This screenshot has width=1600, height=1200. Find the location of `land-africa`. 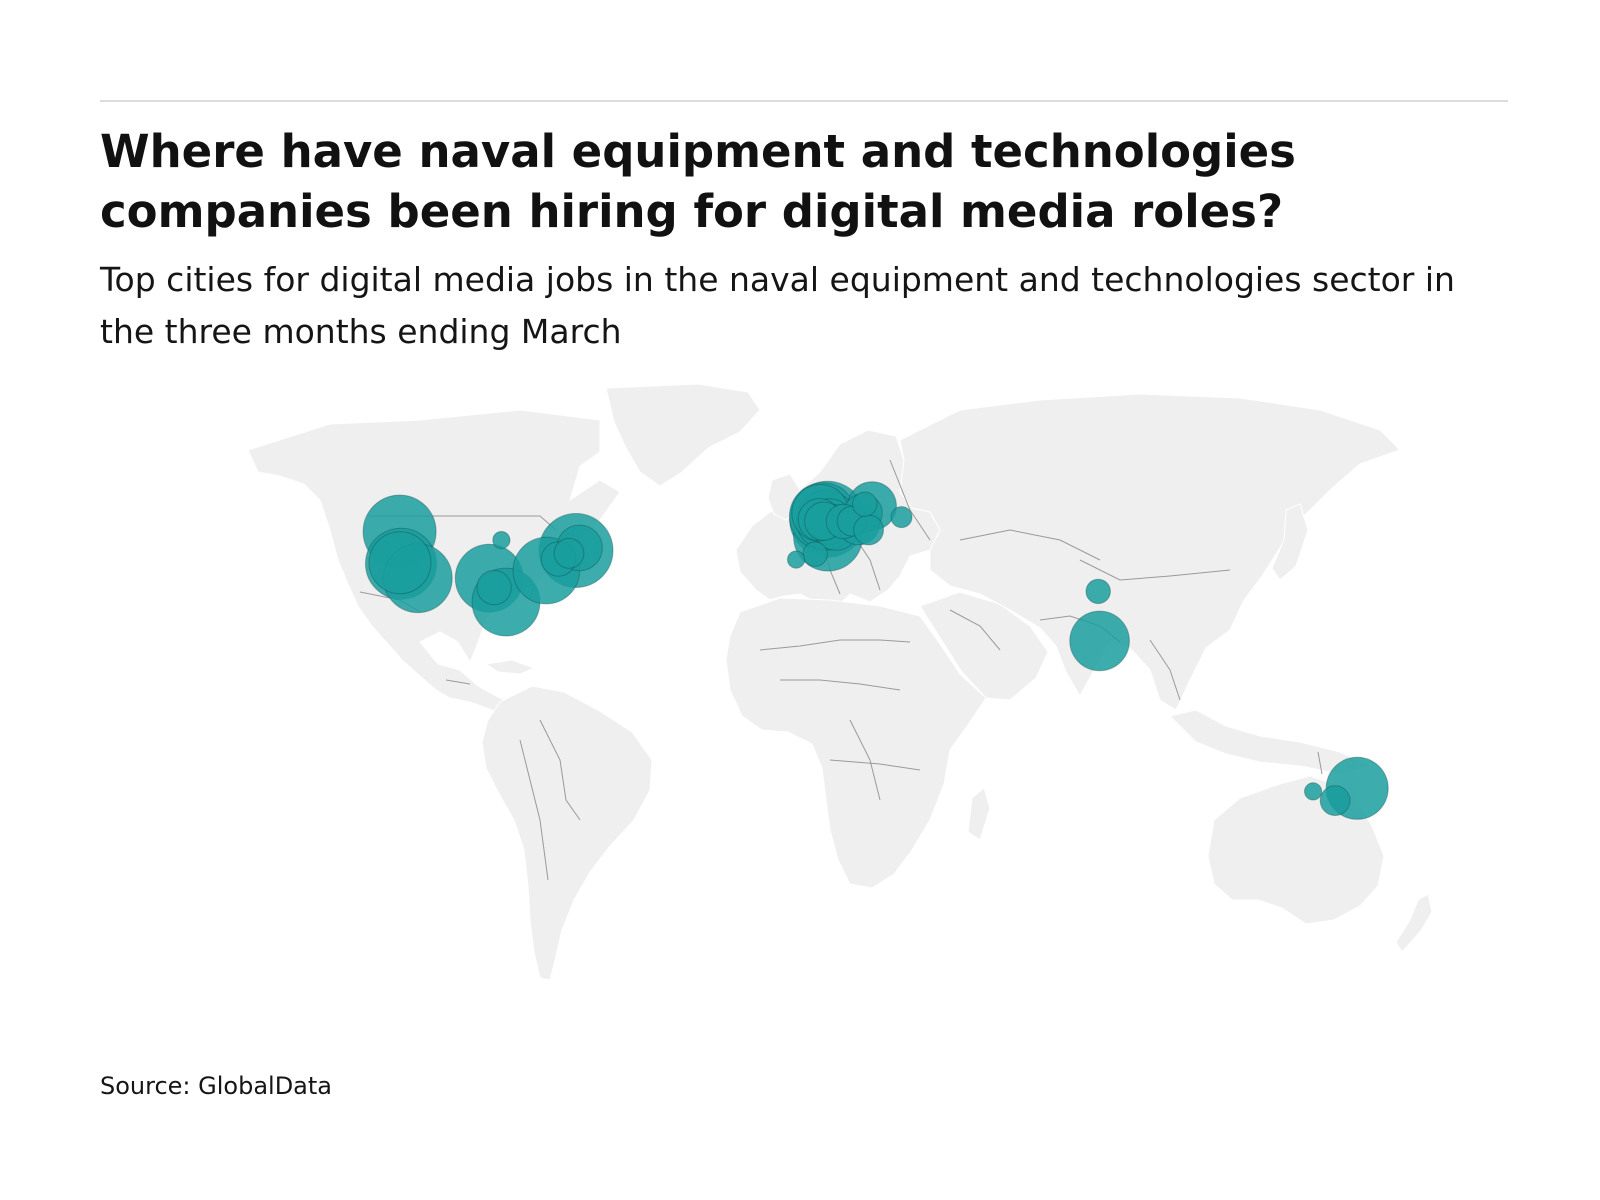

land-africa is located at coordinates (856, 743).